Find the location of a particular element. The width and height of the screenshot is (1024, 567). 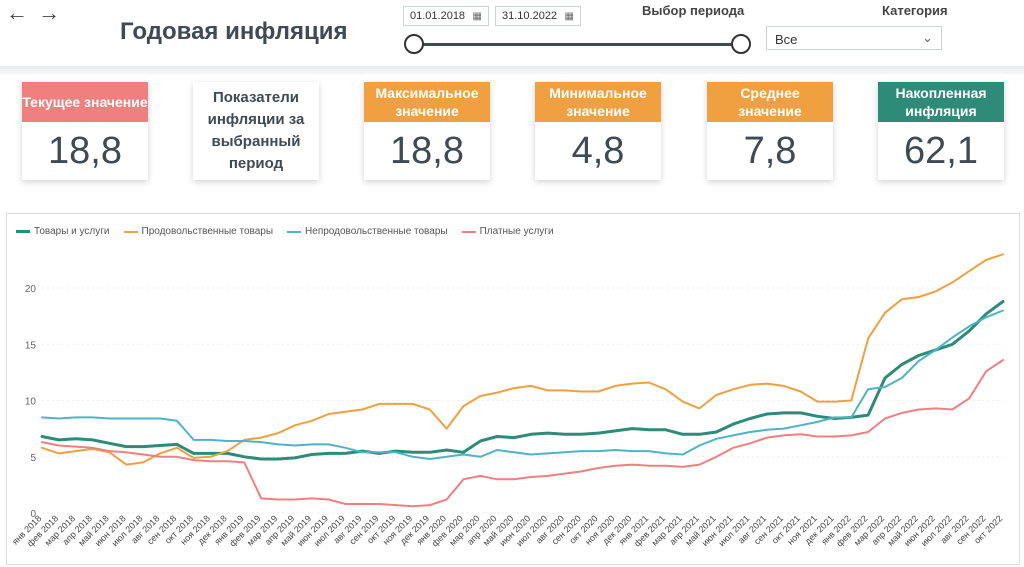

legend-item: Товары и услуги is located at coordinates (63, 231).